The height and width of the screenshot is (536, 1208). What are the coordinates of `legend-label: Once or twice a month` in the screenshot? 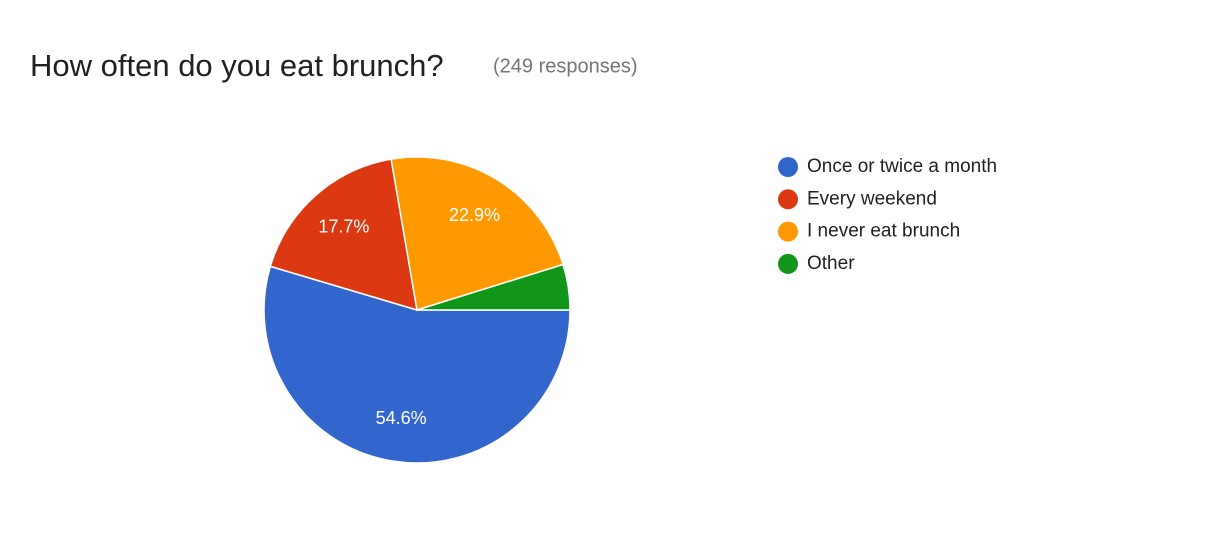 It's located at (902, 166).